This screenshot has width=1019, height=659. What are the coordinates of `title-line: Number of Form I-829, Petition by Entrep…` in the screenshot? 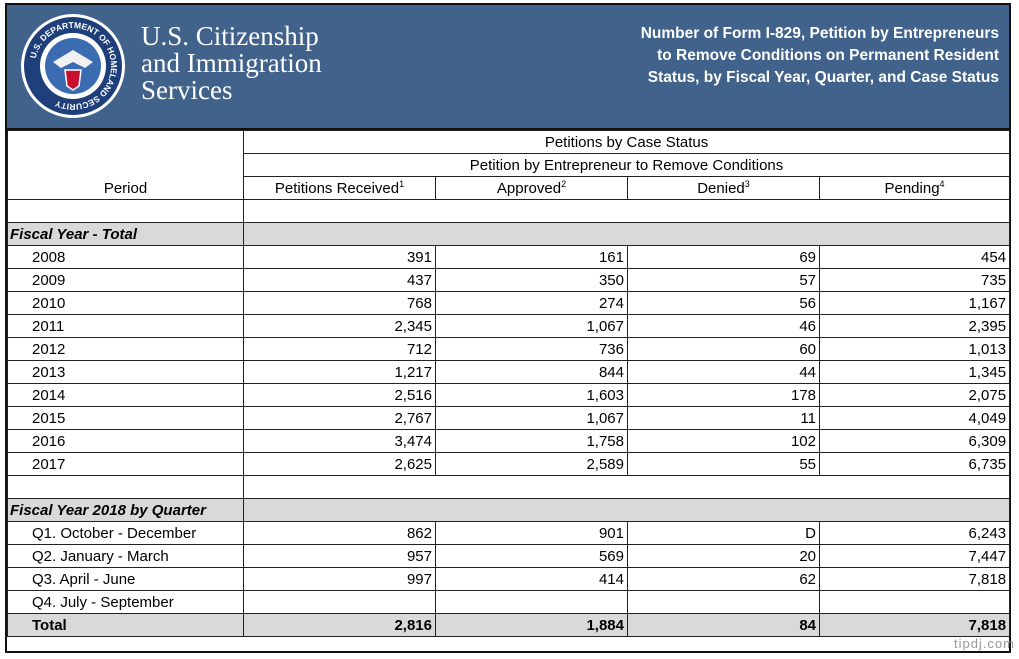 It's located at (819, 33).